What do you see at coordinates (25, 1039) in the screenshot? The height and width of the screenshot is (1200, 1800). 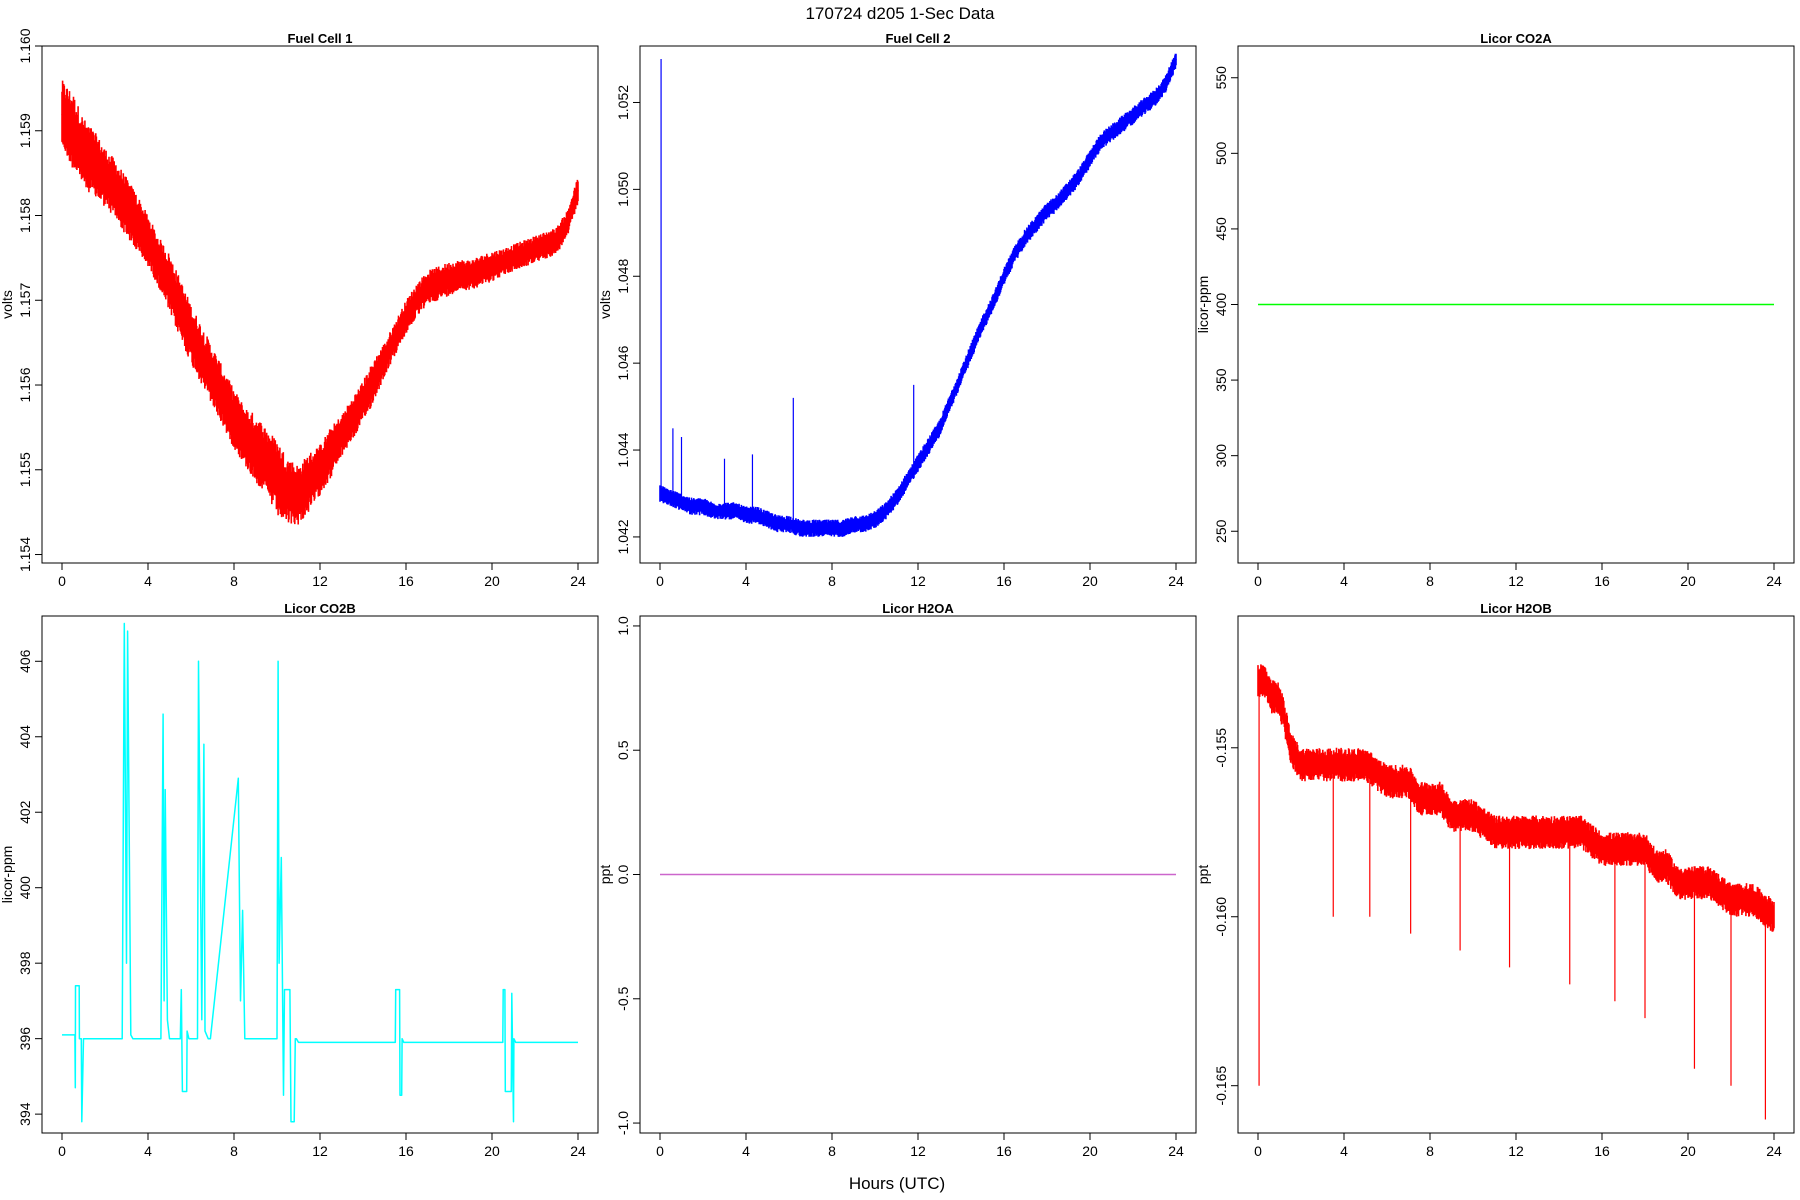 I see `y-tick-label: 396` at bounding box center [25, 1039].